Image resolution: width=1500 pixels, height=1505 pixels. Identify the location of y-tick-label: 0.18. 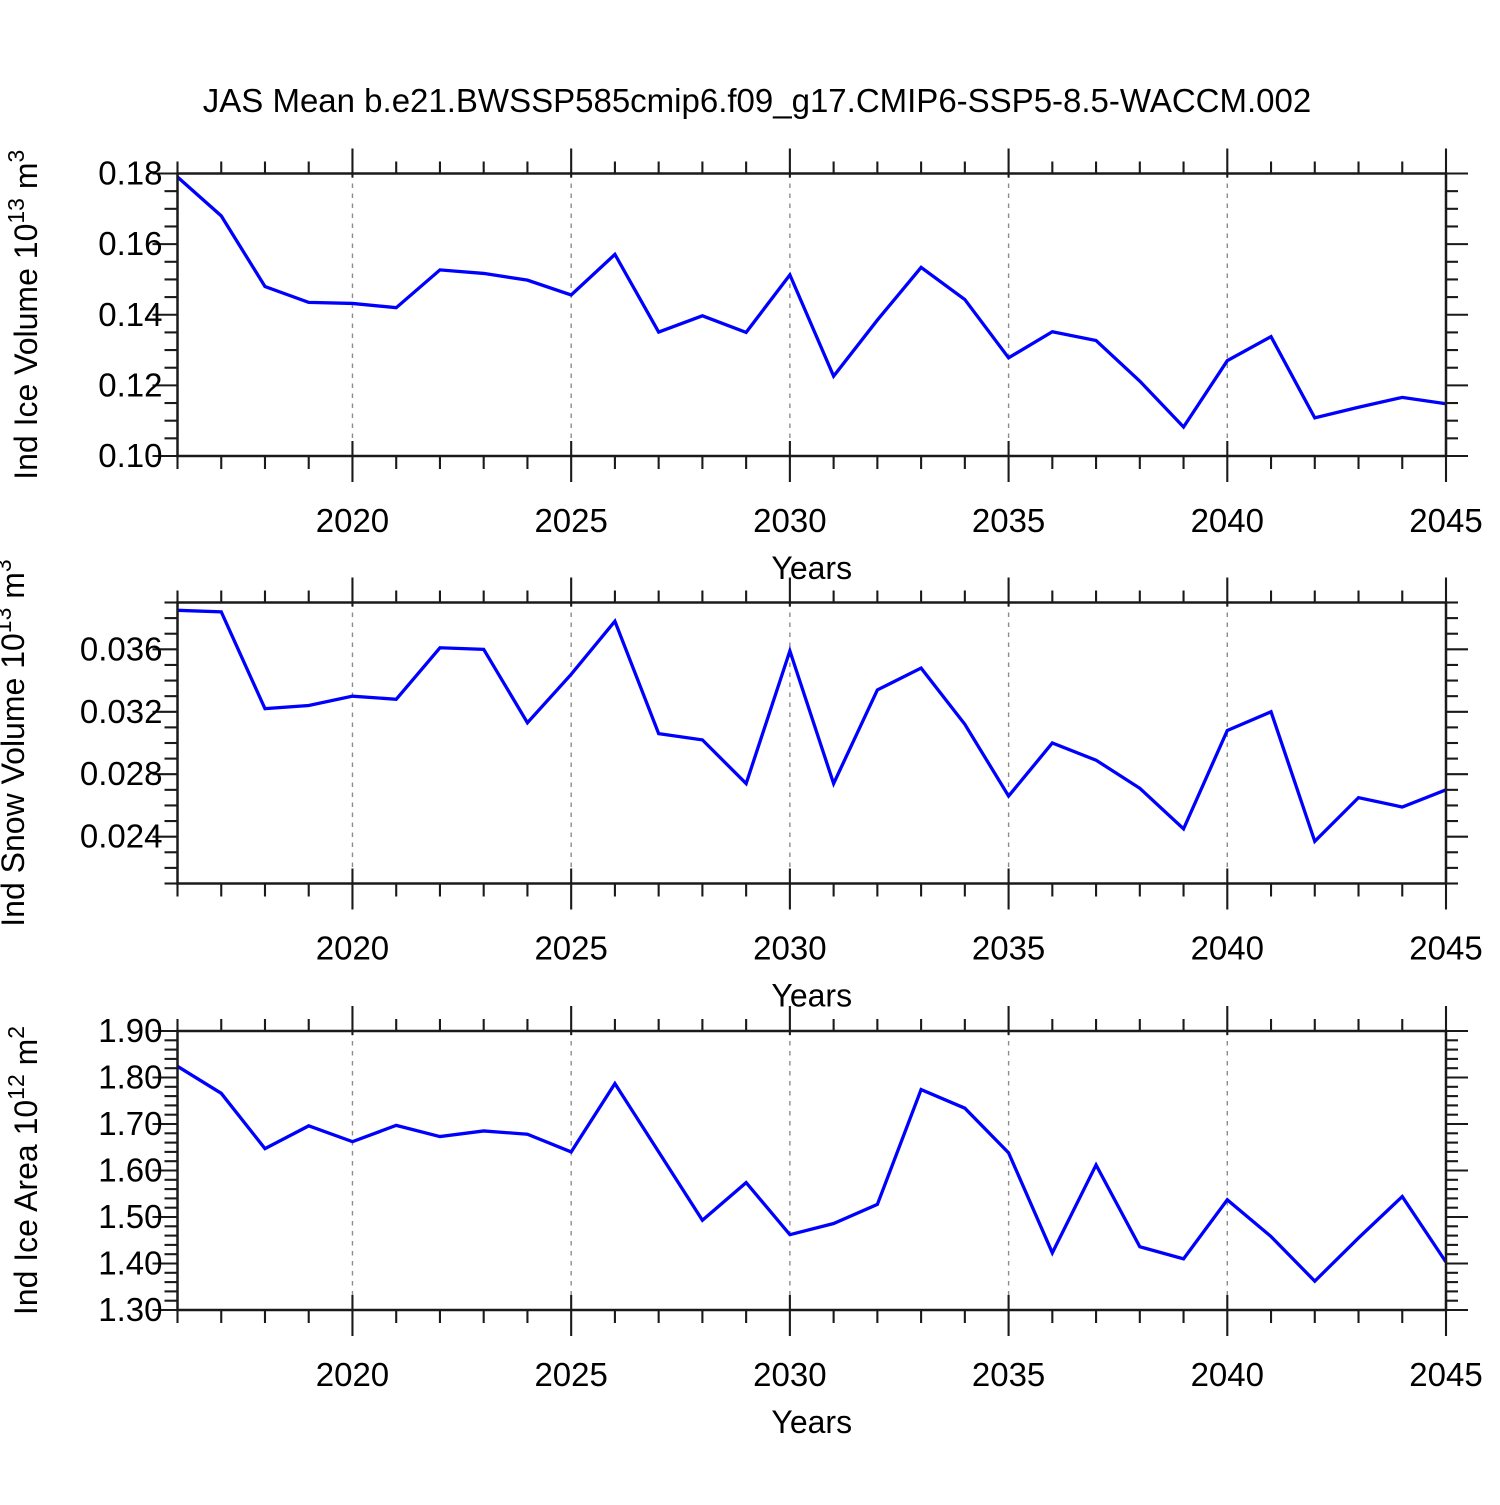
(130, 173).